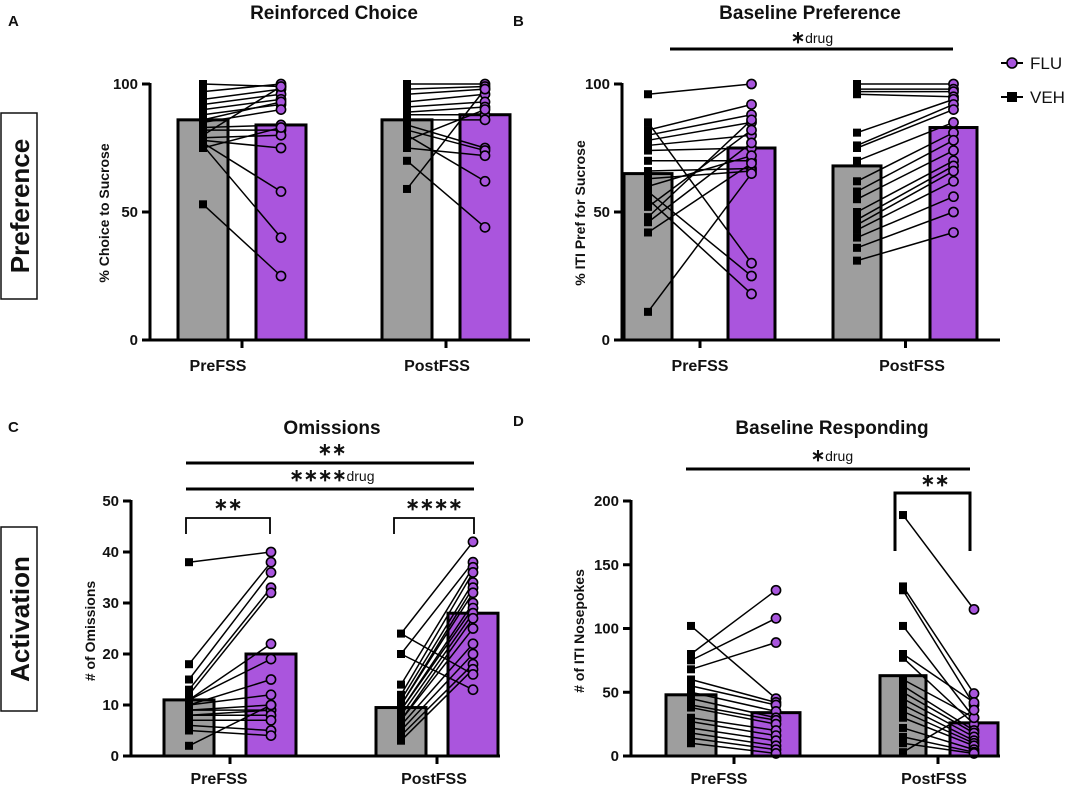  What do you see at coordinates (218, 366) in the screenshot?
I see `panel-a-category-prefss: PreFSS` at bounding box center [218, 366].